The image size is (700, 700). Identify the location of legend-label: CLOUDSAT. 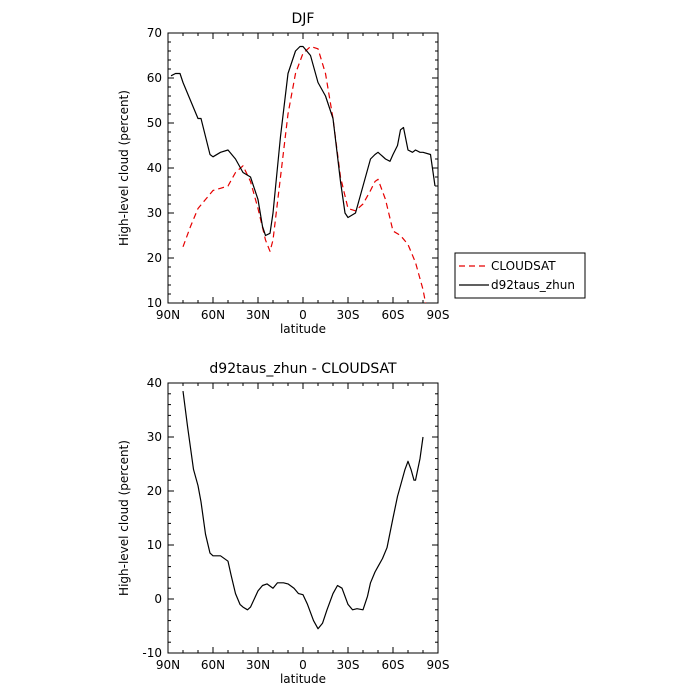
(523, 266).